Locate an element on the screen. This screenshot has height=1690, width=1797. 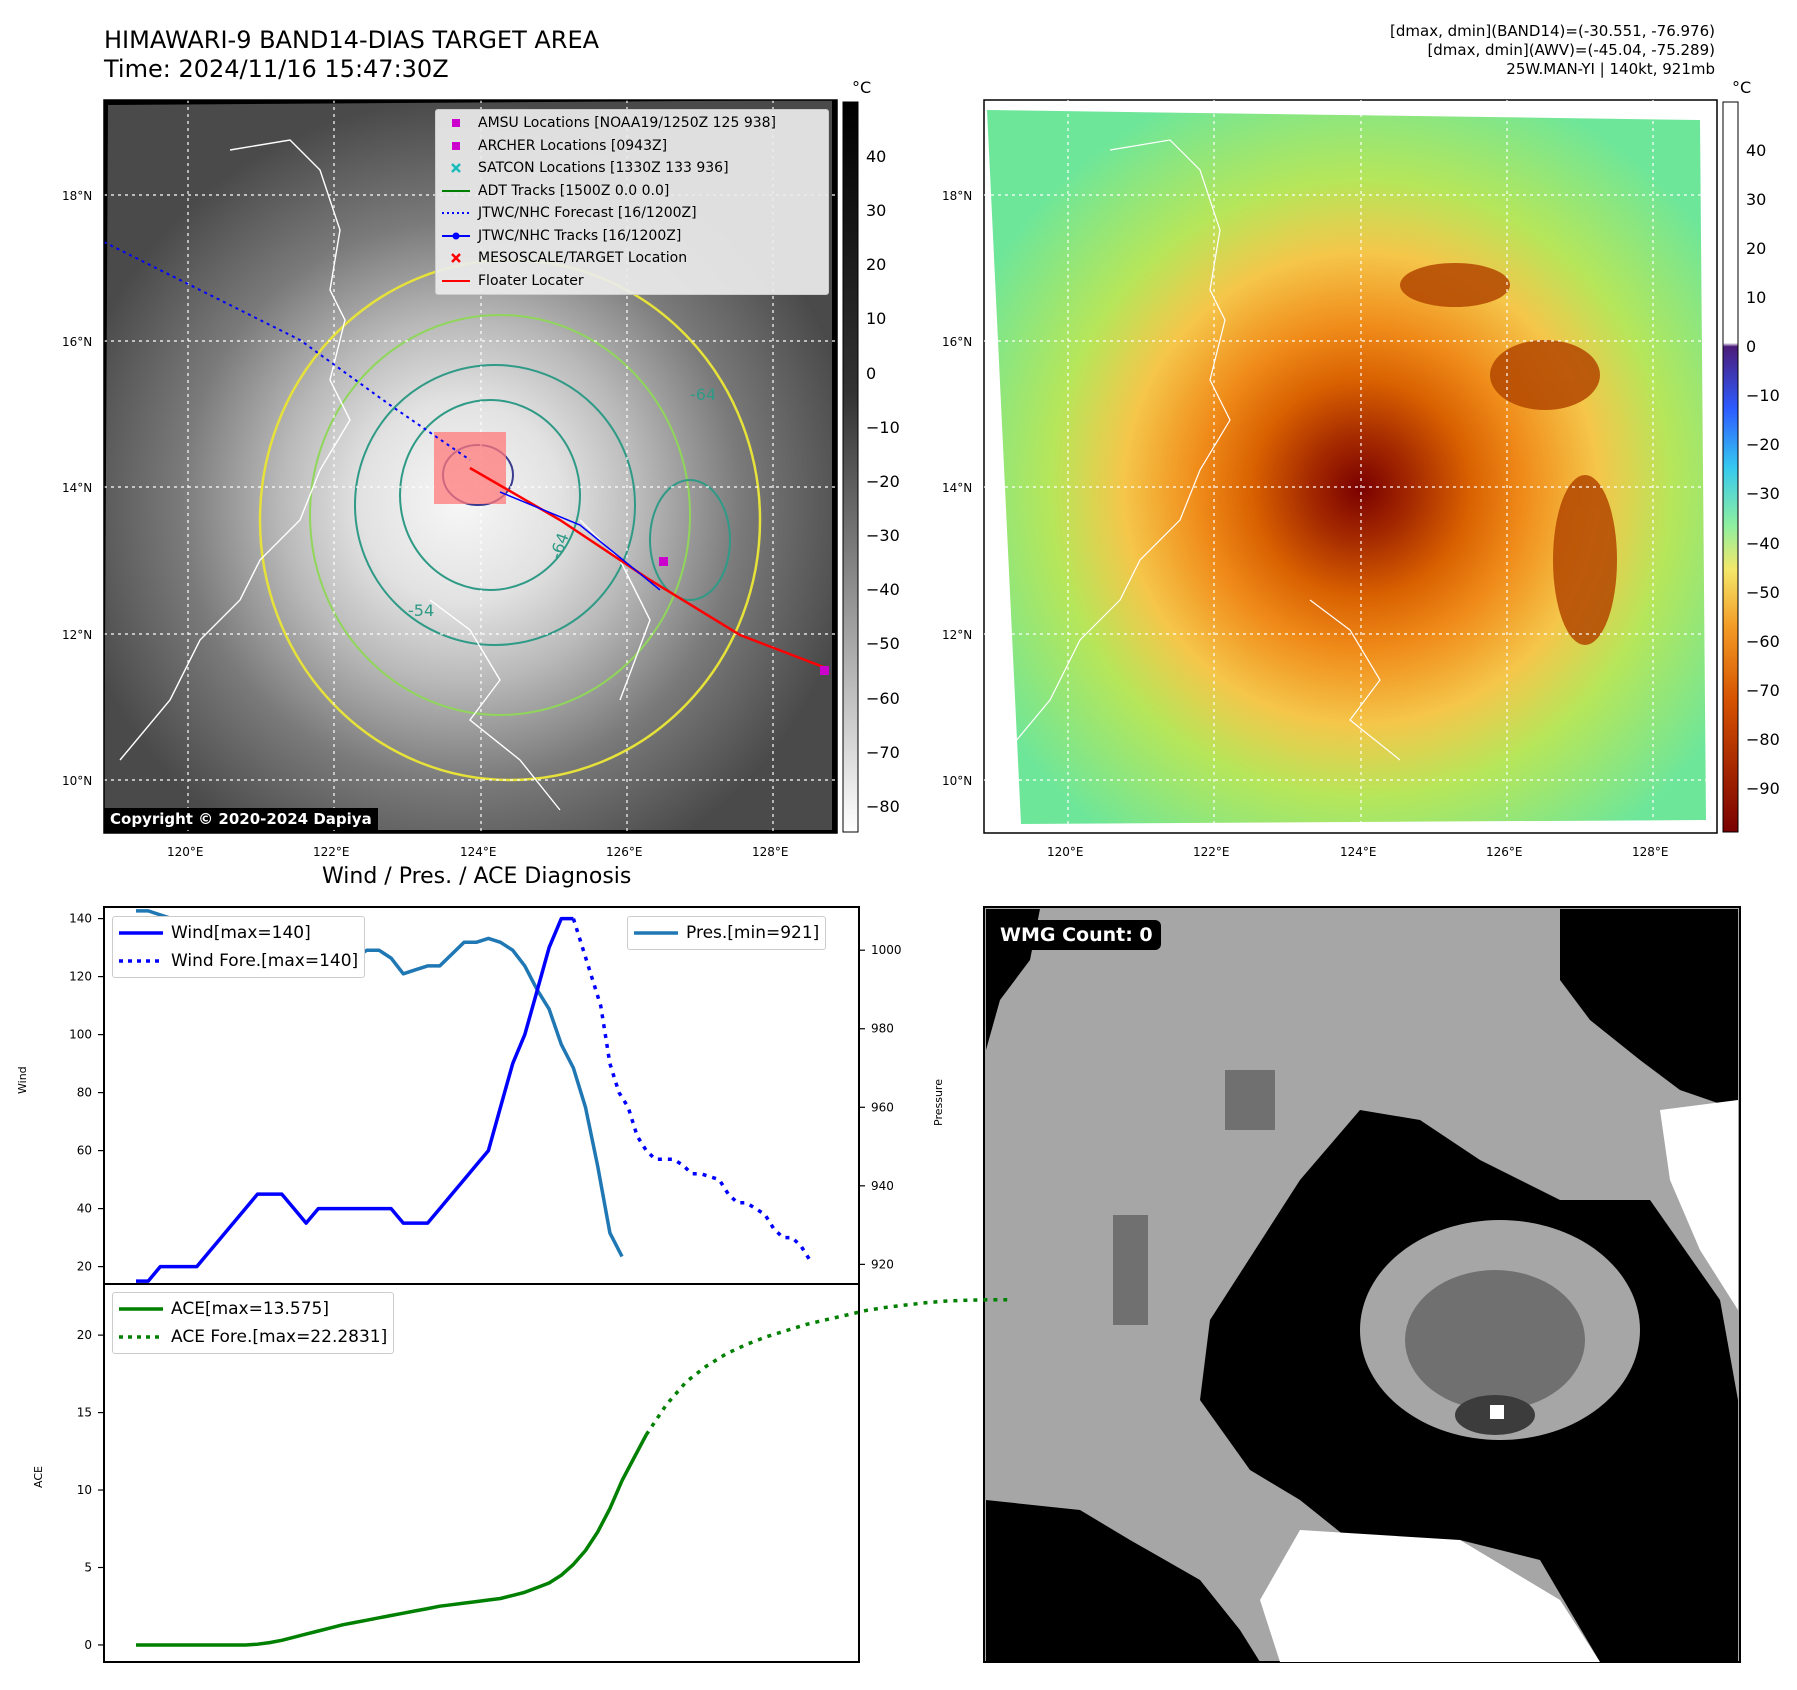
tick-label: 960 is located at coordinates (882, 1107).